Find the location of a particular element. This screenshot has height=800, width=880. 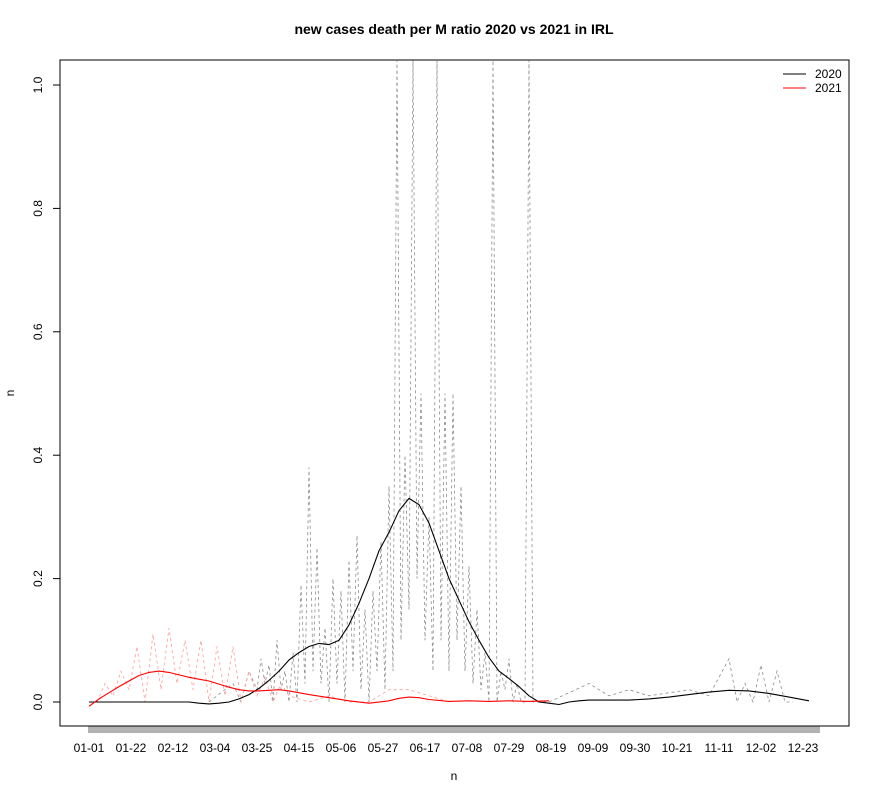

series-line-2021 is located at coordinates (319, 688).